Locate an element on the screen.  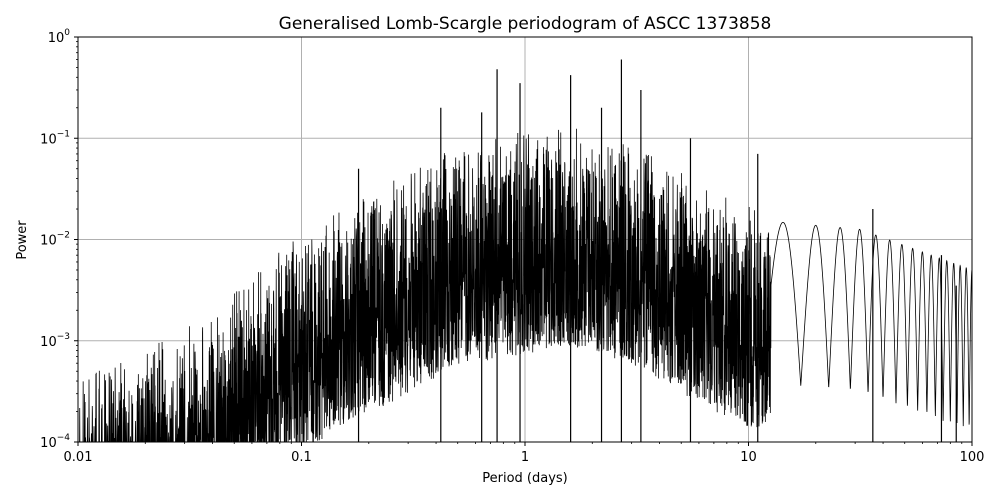
y-tick-label: 10⁻² is located at coordinates (55, 240).